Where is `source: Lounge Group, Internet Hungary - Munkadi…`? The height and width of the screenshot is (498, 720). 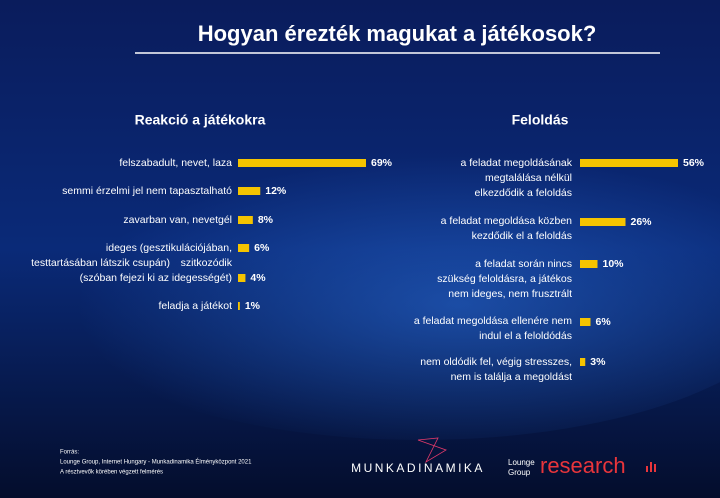
source: Lounge Group, Internet Hungary - Munkadi… is located at coordinates (156, 462).